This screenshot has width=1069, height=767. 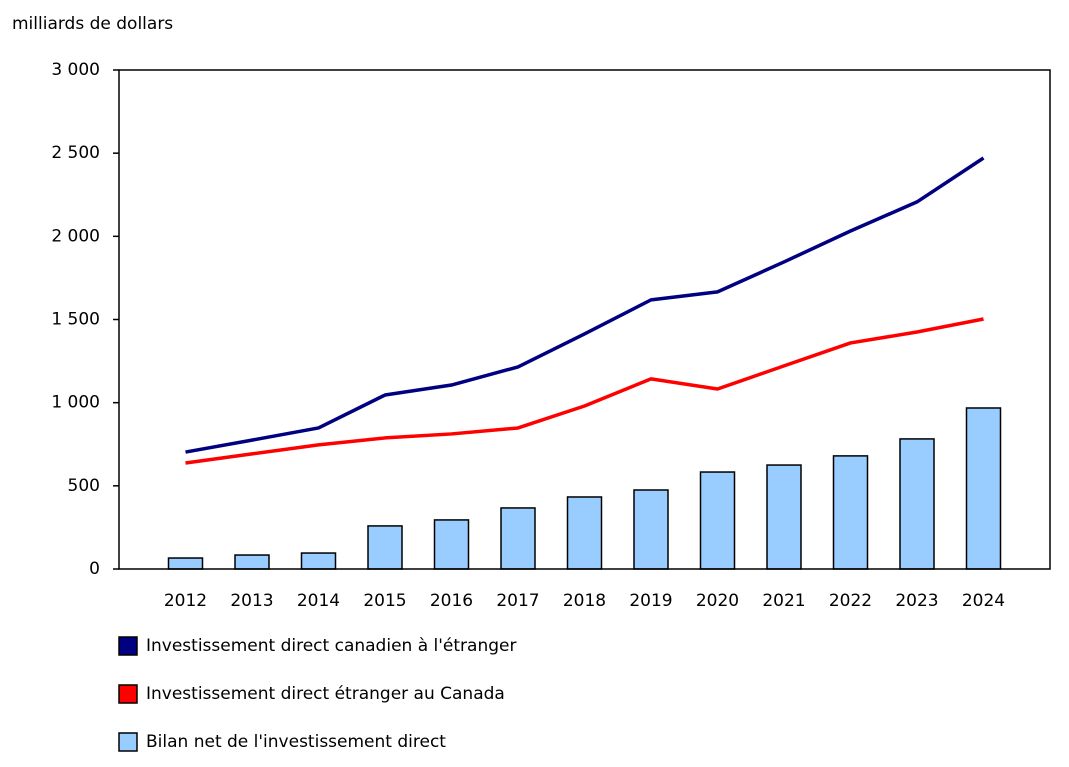 What do you see at coordinates (384, 601) in the screenshot?
I see `x-tick-label: 2015` at bounding box center [384, 601].